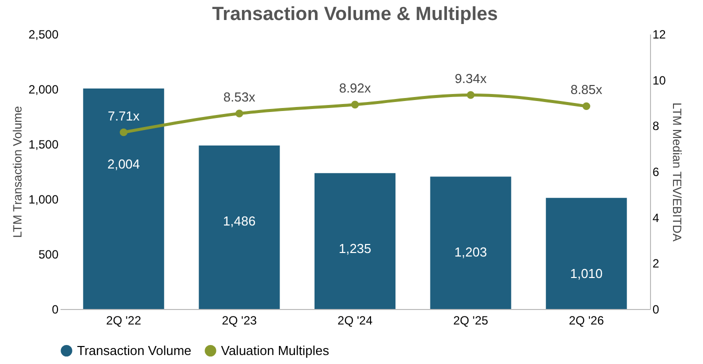 The width and height of the screenshot is (703, 364). Describe the element at coordinates (470, 321) in the screenshot. I see `x-tick-label: 2Q '25` at that location.